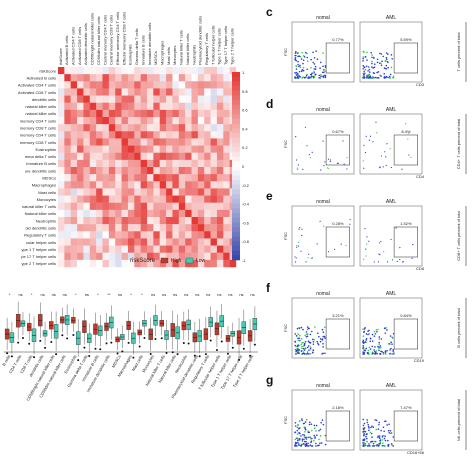 This screenshot has width=474, height=474. What do you see at coordinates (285, 328) in the screenshot?
I see `fsc-axis-label: FSC` at bounding box center [285, 328].